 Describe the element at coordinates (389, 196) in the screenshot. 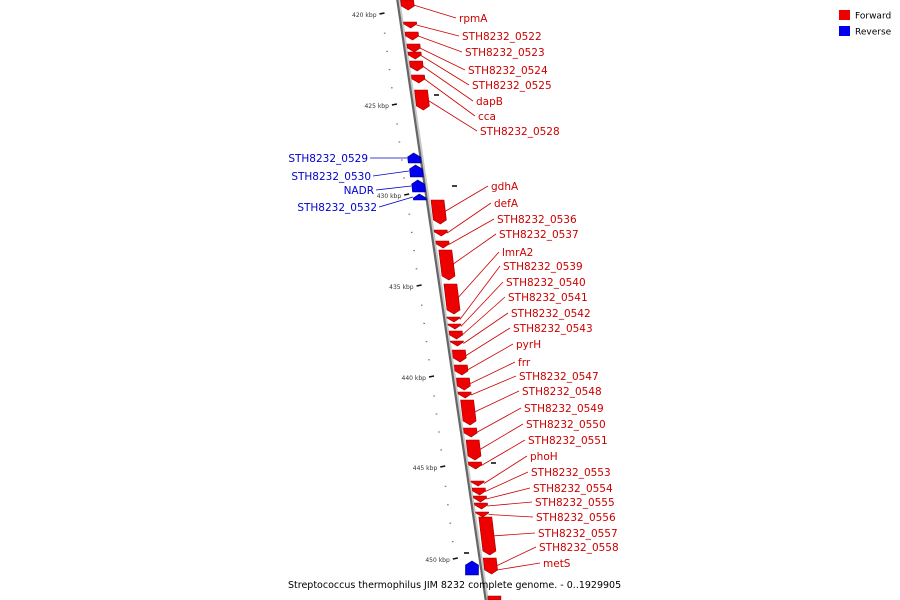

I see `axis-tick-label: 430 kbp` at that location.